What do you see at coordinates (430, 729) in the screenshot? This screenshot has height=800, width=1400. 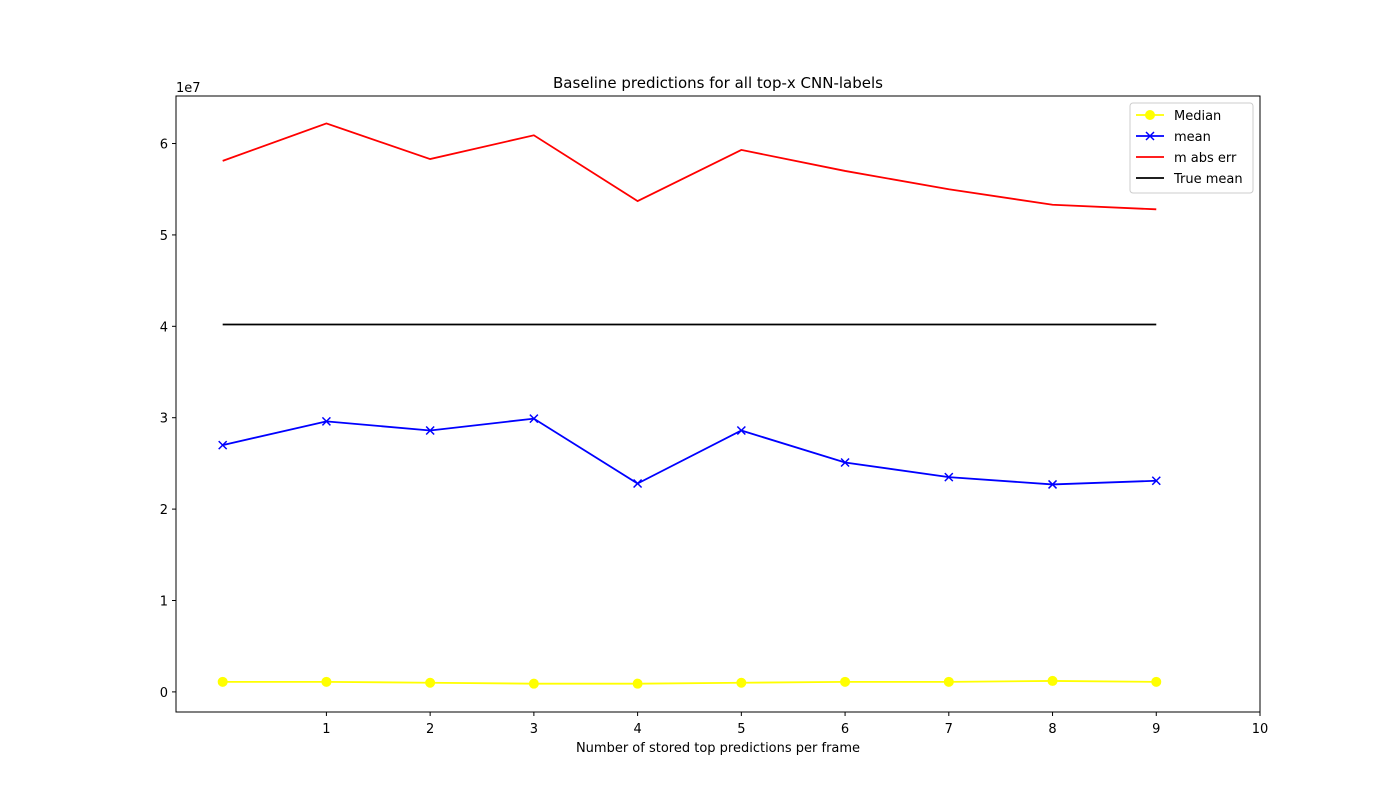 I see `x-tick-label: 2` at bounding box center [430, 729].